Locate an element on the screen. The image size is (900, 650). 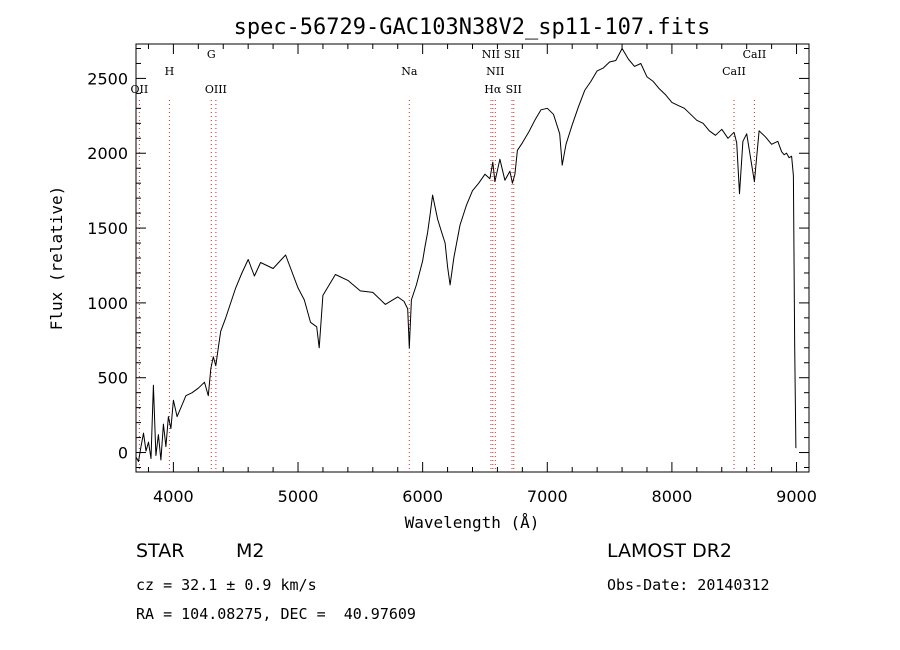
y-tick-label: 1500 is located at coordinates (107, 228).